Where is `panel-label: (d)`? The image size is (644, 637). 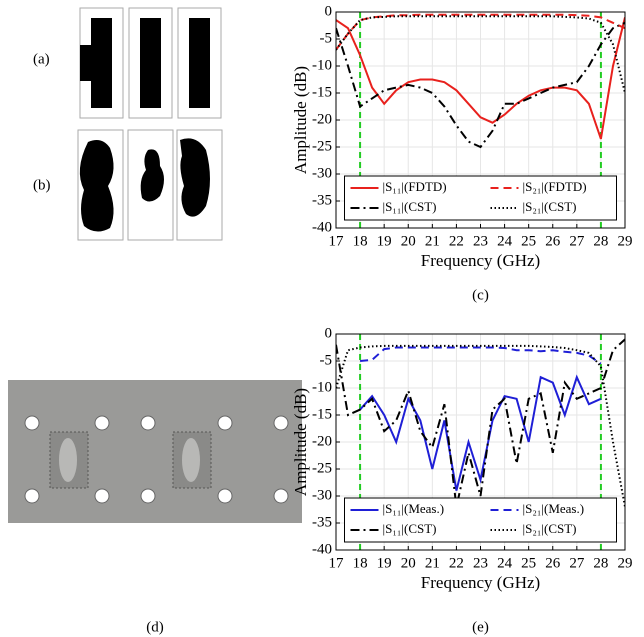 panel-label: (d) is located at coordinates (155, 627).